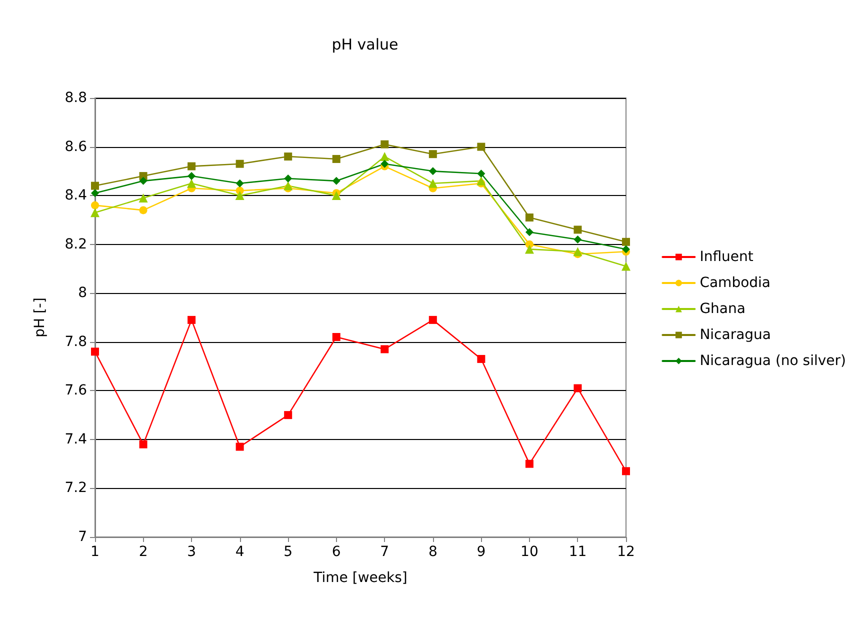 The height and width of the screenshot is (618, 855). I want to click on x-tick-label: 9, so click(481, 552).